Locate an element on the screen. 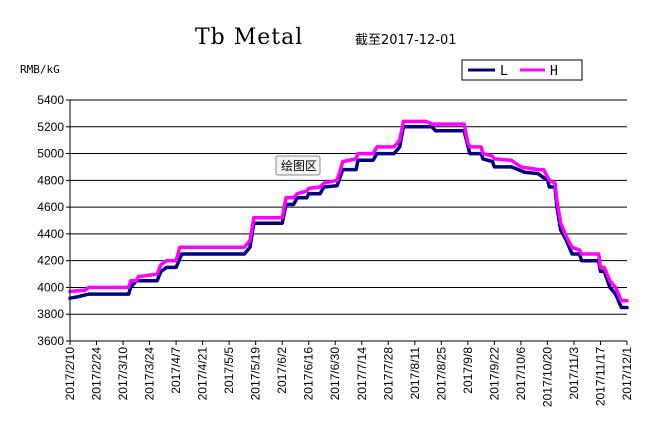  x-tick-label: 2017/5/5 is located at coordinates (229, 370).